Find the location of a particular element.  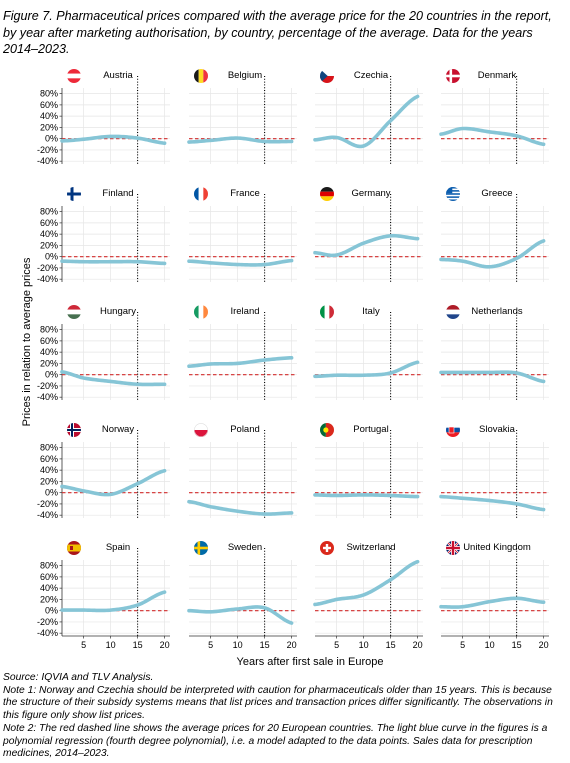

panel-title: Belgium is located at coordinates (245, 75).